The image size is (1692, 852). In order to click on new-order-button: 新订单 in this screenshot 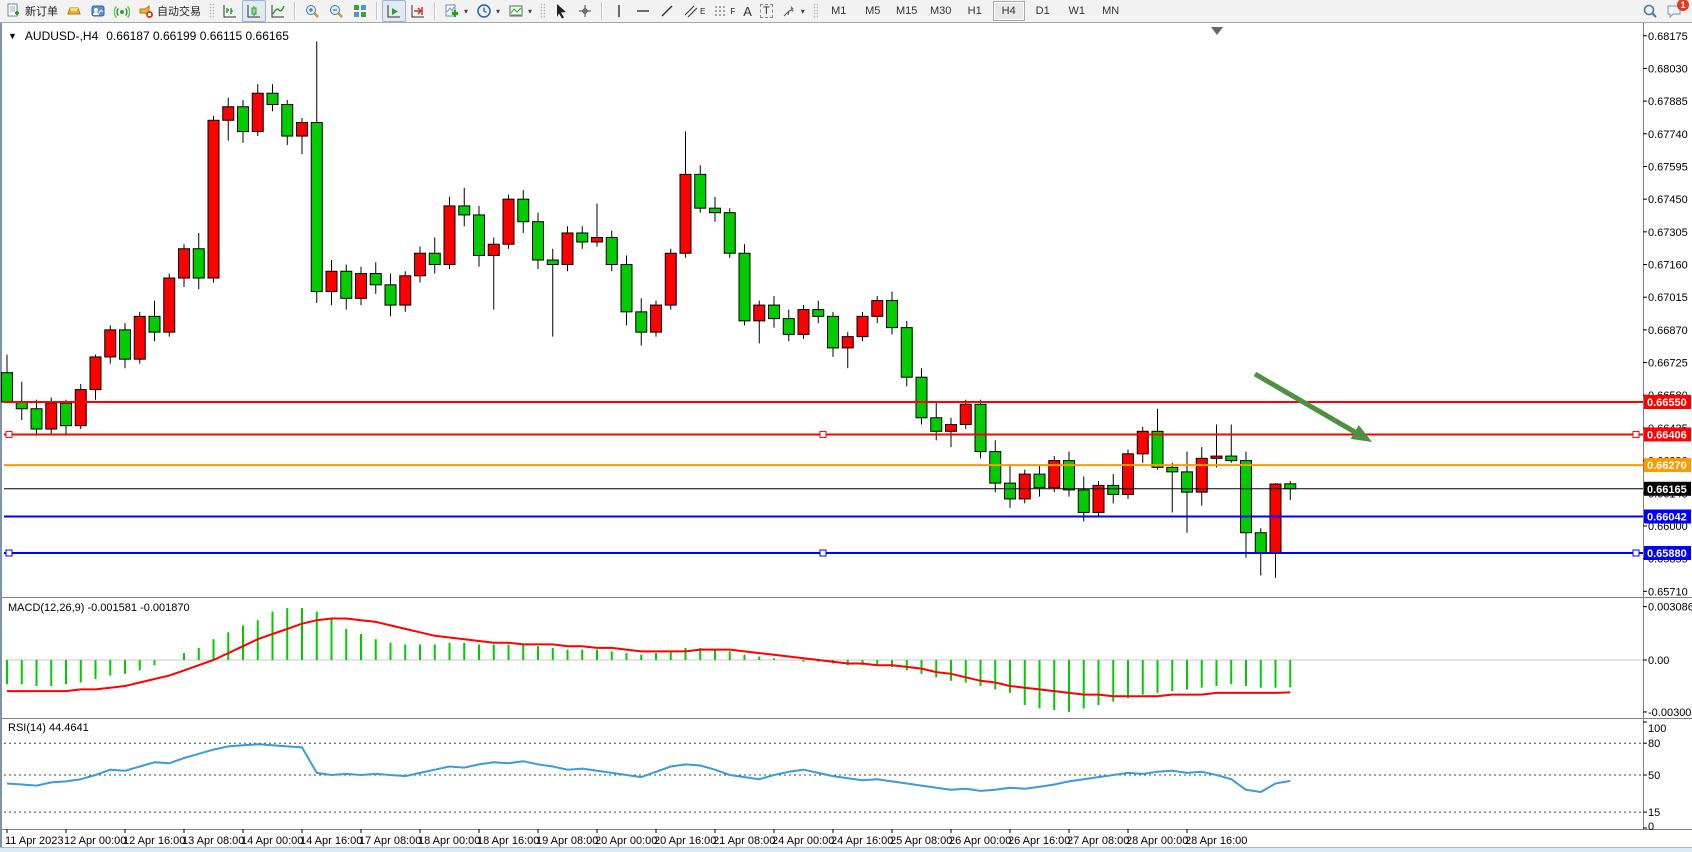, I will do `click(32, 11)`.